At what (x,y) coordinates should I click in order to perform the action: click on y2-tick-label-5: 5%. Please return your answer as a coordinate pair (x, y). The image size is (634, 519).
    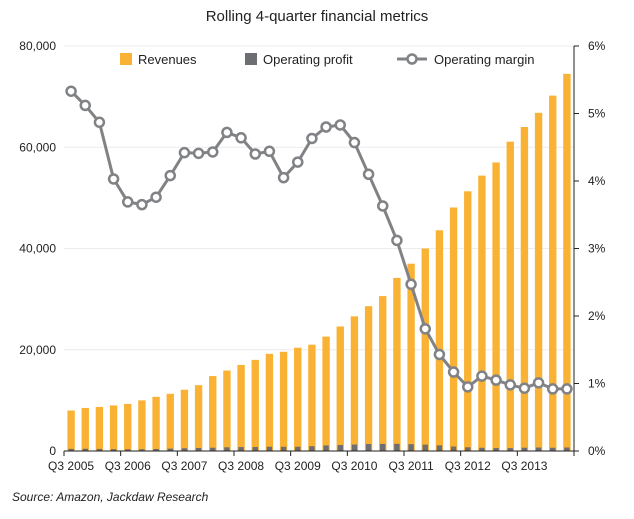
    Looking at the image, I should click on (597, 114).